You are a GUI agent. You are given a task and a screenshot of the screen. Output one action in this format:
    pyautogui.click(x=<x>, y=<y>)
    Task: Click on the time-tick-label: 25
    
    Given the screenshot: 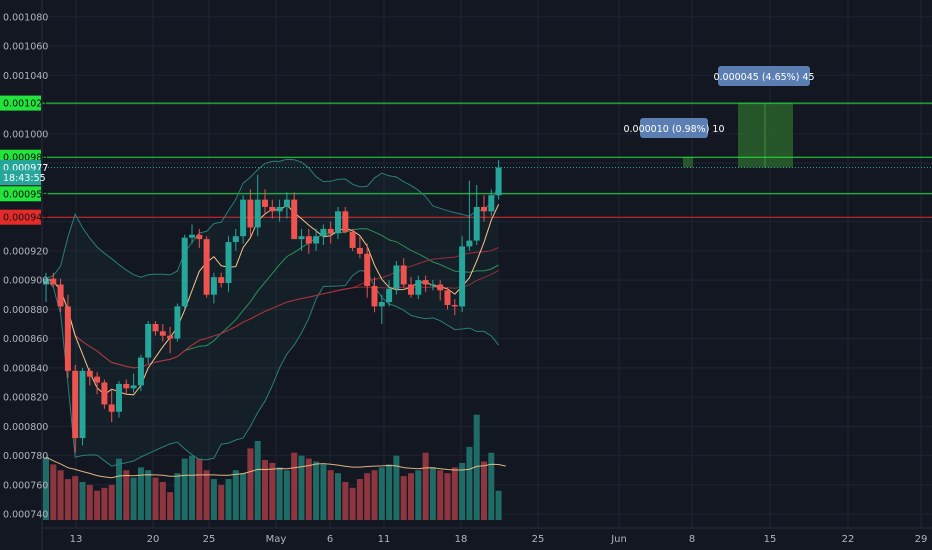 What is the action you would take?
    pyautogui.click(x=209, y=539)
    